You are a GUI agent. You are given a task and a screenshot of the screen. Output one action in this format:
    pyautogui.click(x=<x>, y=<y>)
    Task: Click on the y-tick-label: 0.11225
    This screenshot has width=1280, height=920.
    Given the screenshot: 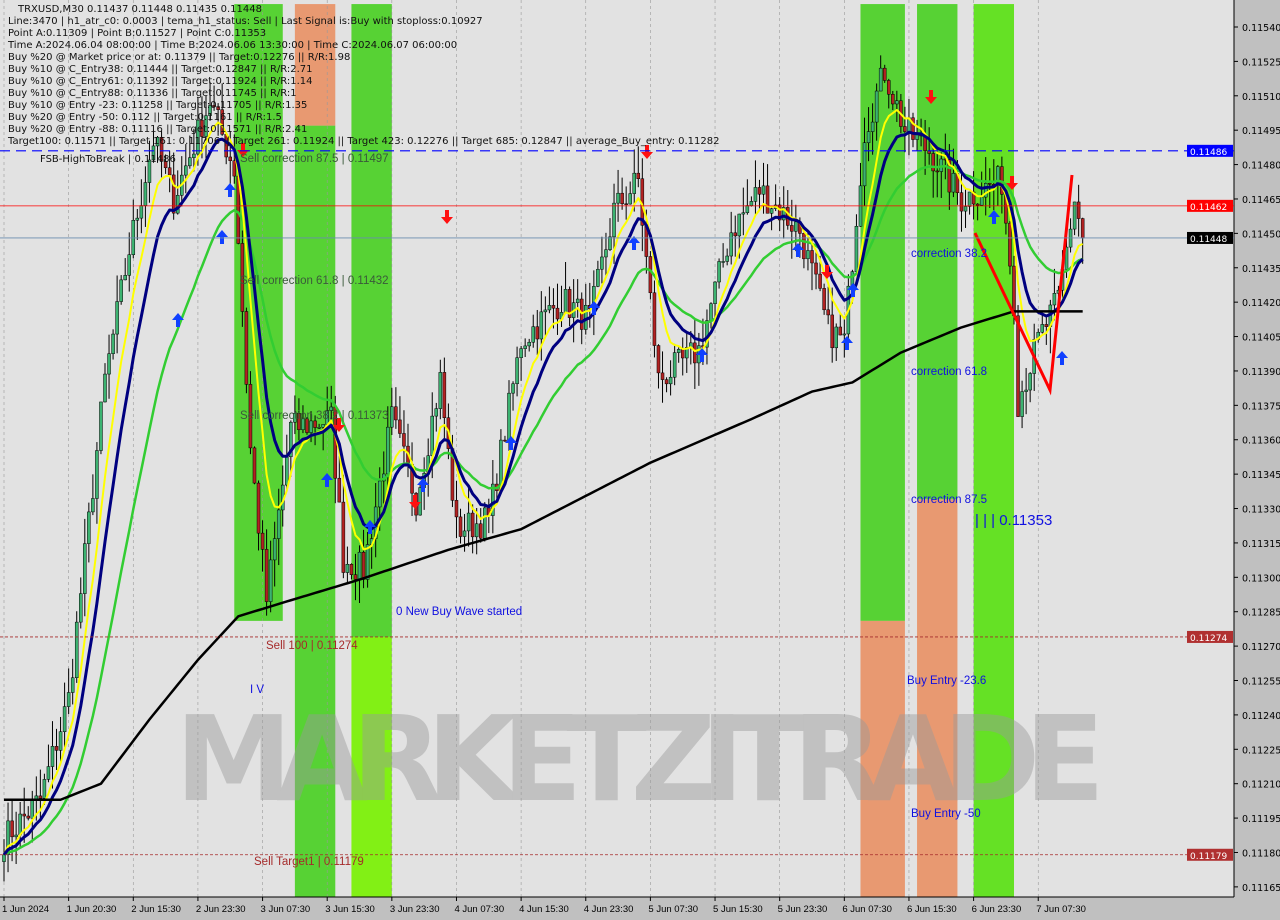 What is the action you would take?
    pyautogui.click(x=1261, y=750)
    